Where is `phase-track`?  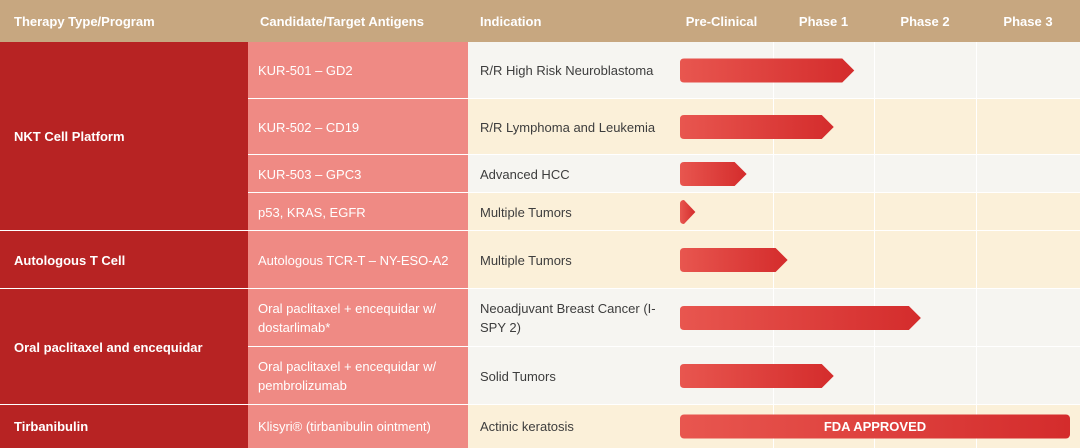 phase-track is located at coordinates (875, 212).